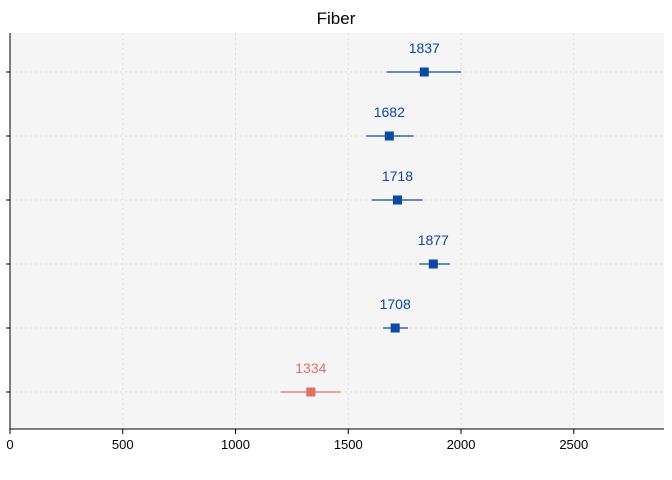  What do you see at coordinates (235, 444) in the screenshot?
I see `x-tick-label: 1000` at bounding box center [235, 444].